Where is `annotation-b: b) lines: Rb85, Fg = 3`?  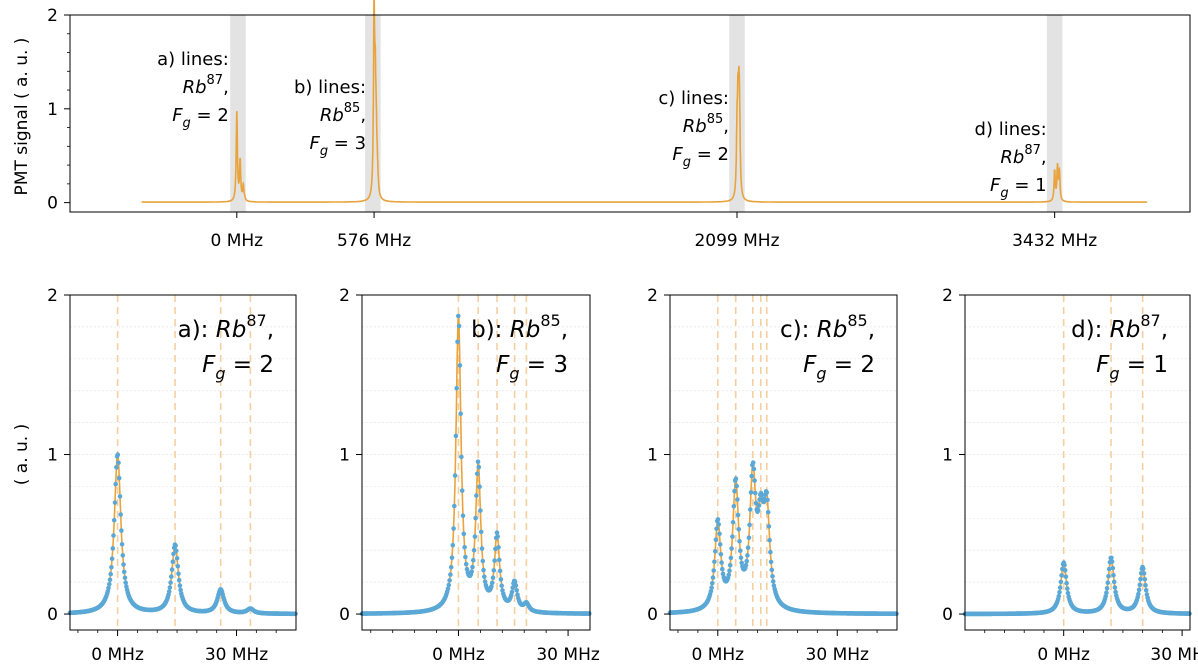
annotation-b: b) lines: Rb85, Fg = 3 is located at coordinates (330, 118).